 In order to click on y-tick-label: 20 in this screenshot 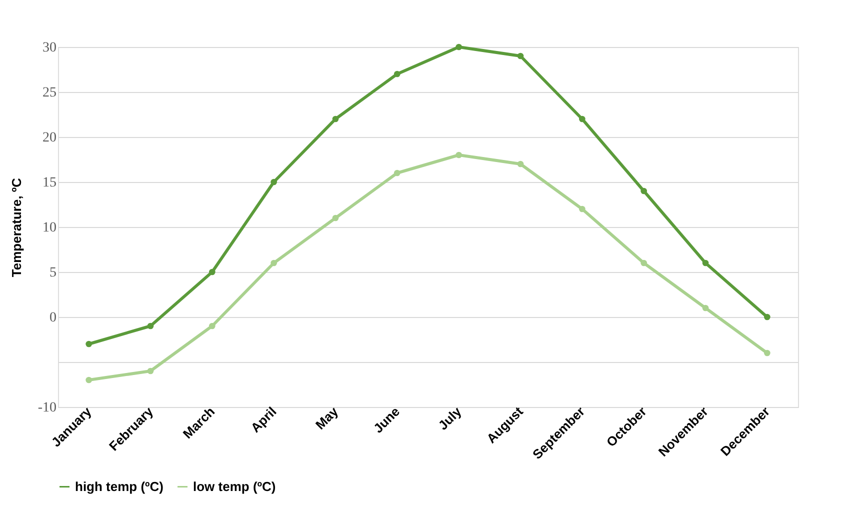, I will do `click(49, 138)`.